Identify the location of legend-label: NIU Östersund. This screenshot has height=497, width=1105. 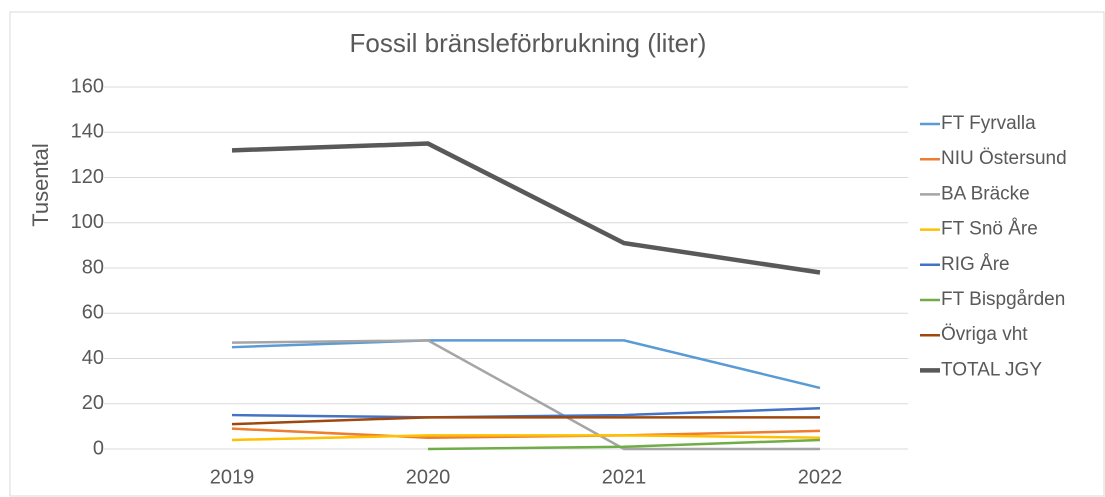
(1004, 158).